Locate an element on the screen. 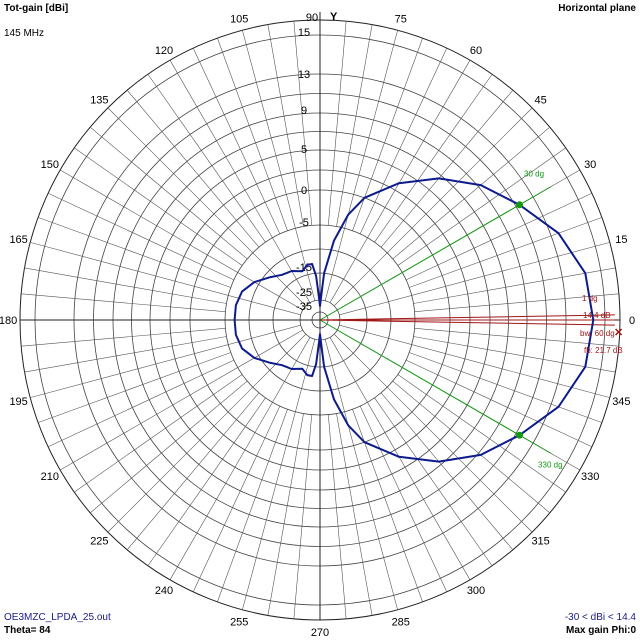  angle-label: 45 is located at coordinates (540, 100).